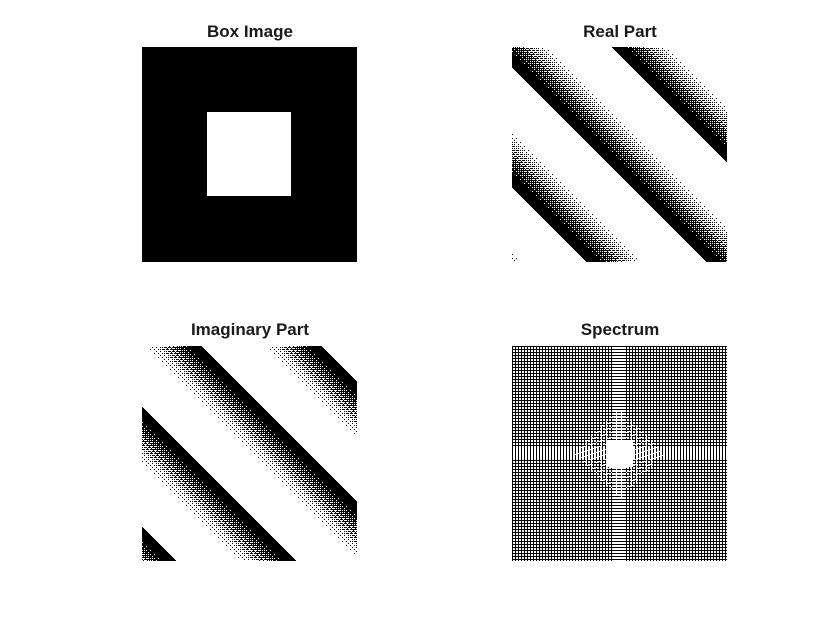  I want to click on spectrum-image, so click(619, 453).